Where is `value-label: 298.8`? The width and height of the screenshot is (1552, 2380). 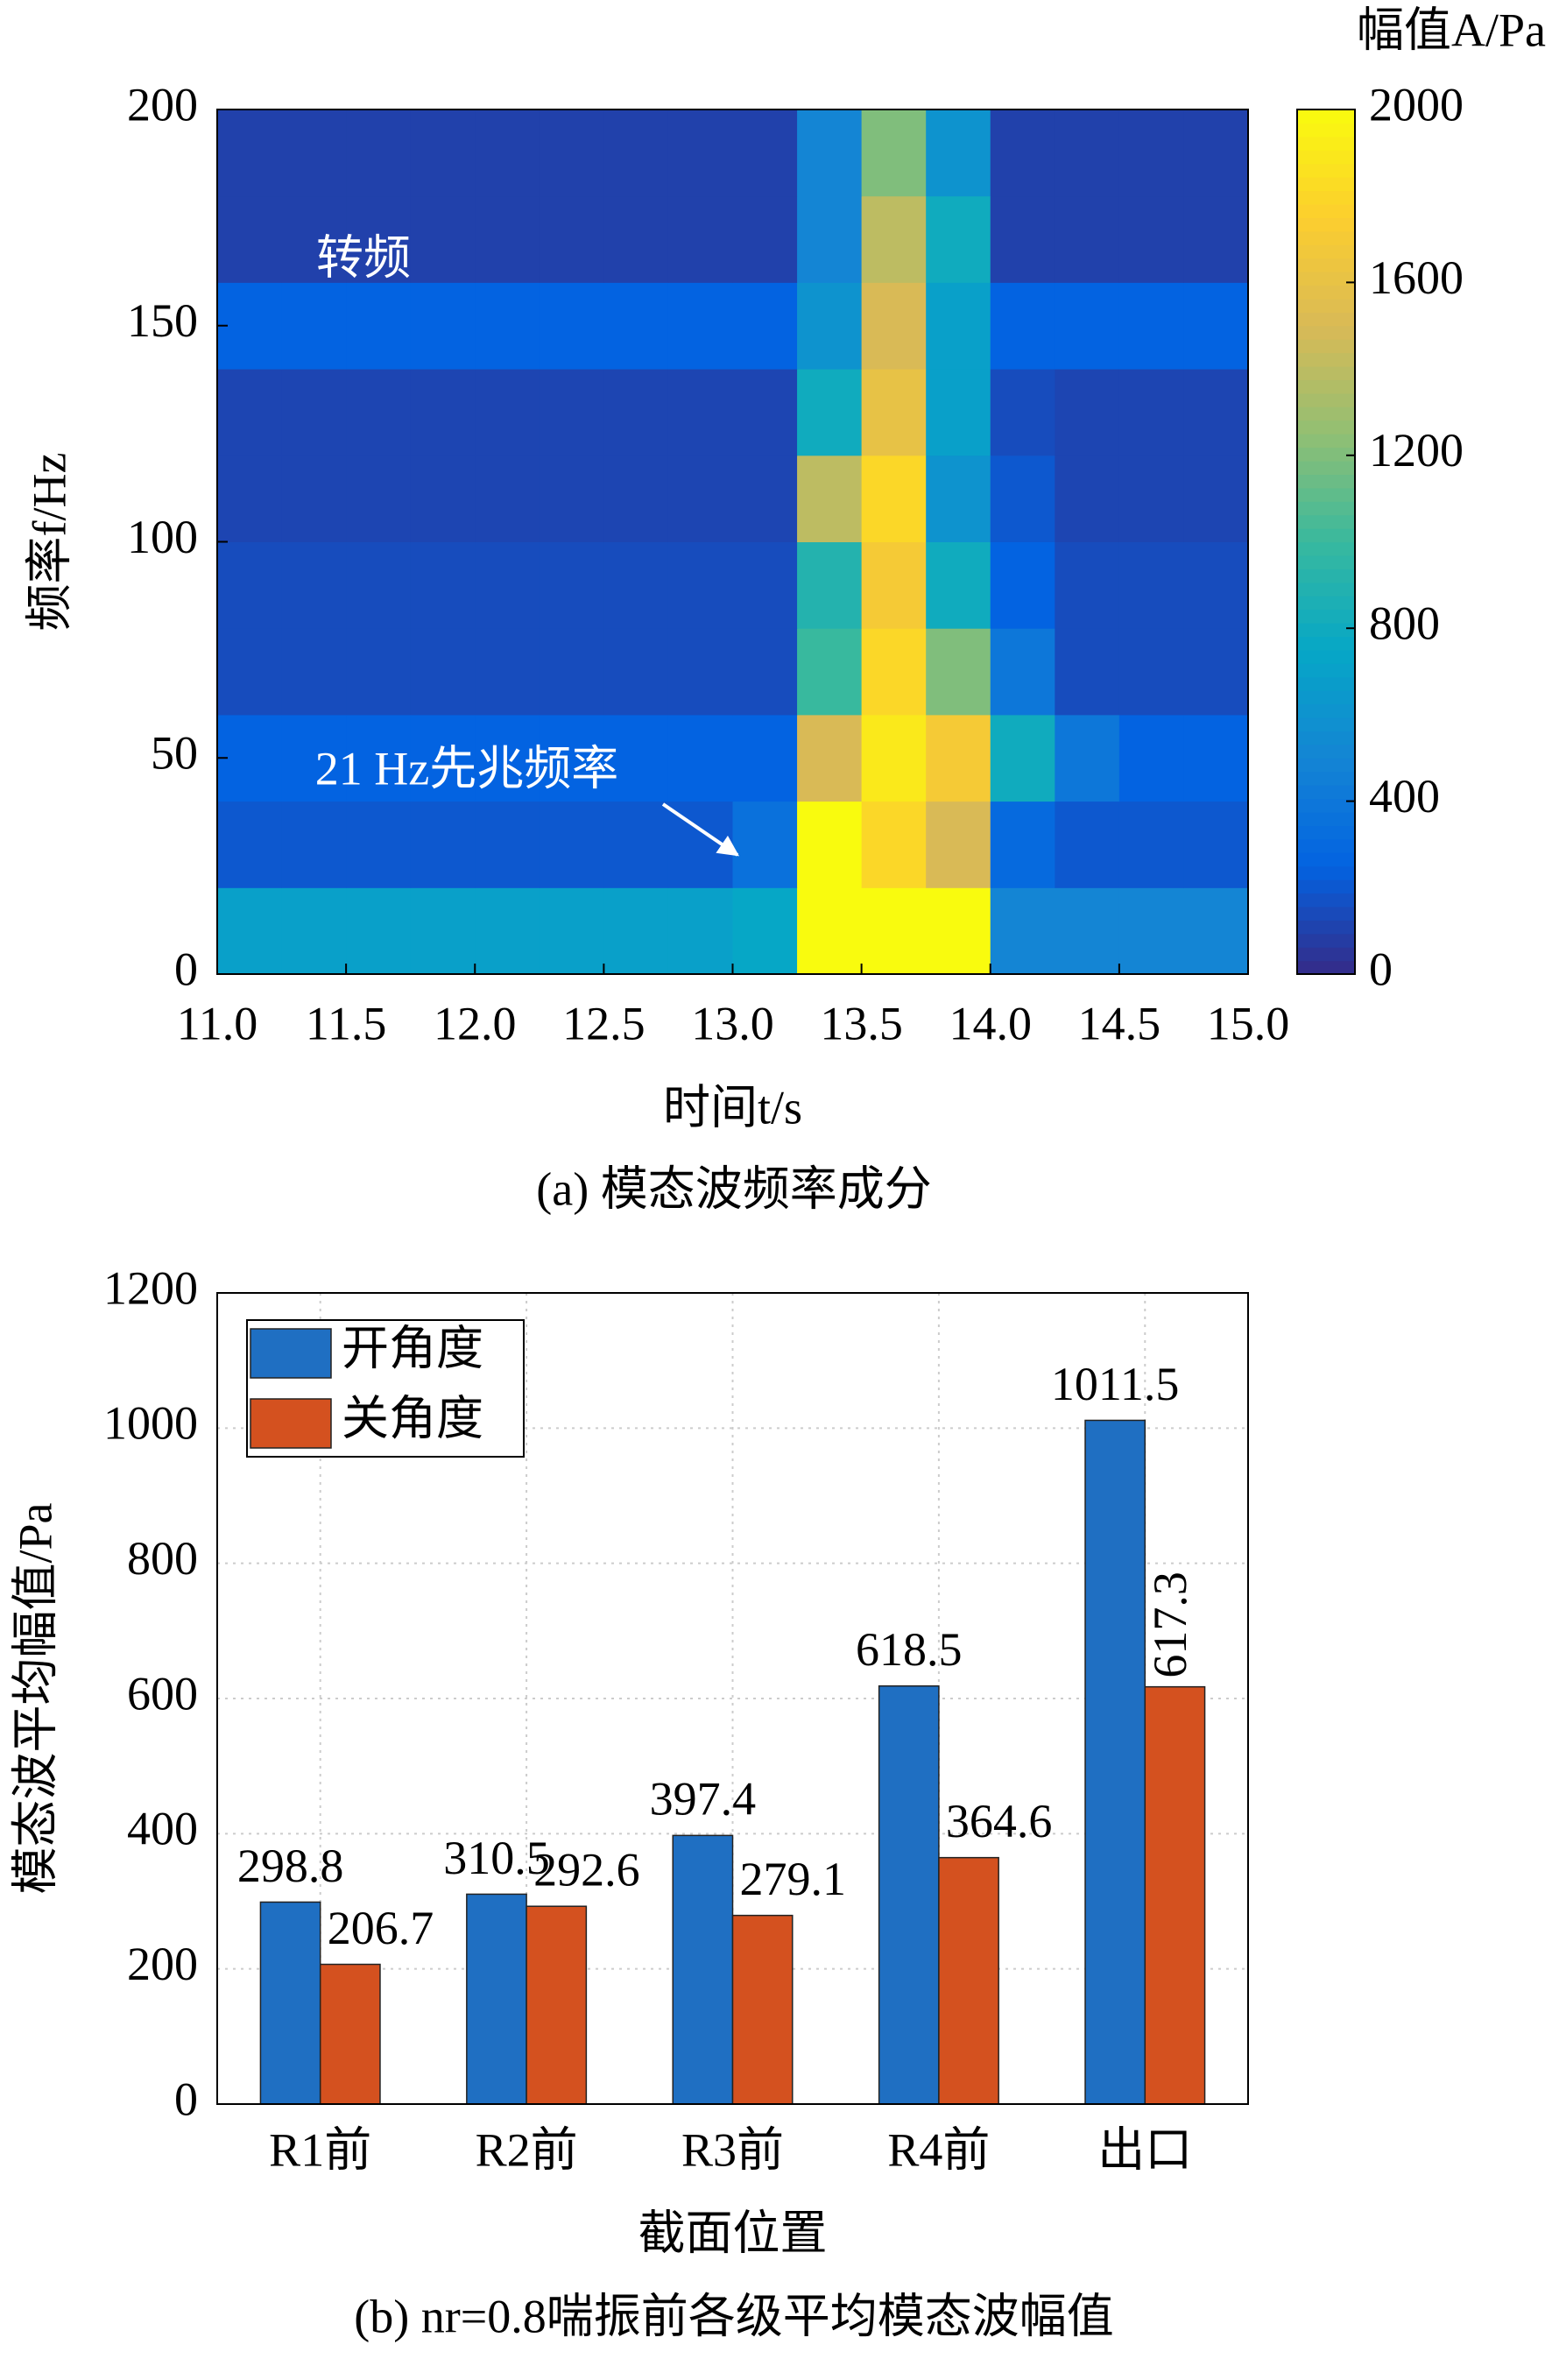
value-label: 298.8 is located at coordinates (290, 1866).